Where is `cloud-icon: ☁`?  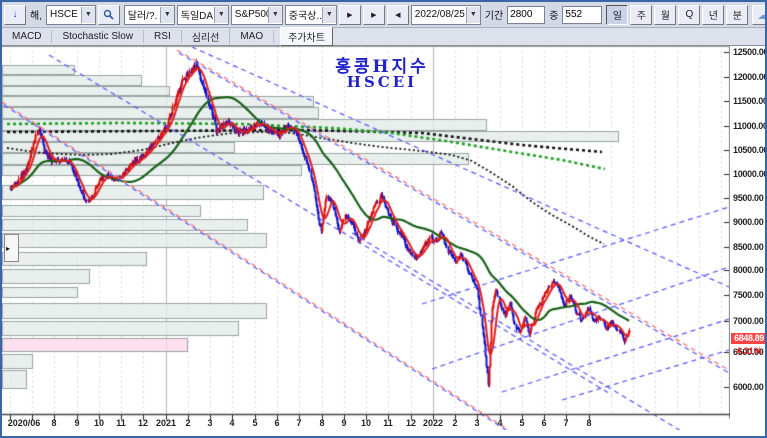
cloud-icon: ☁ is located at coordinates (761, 15).